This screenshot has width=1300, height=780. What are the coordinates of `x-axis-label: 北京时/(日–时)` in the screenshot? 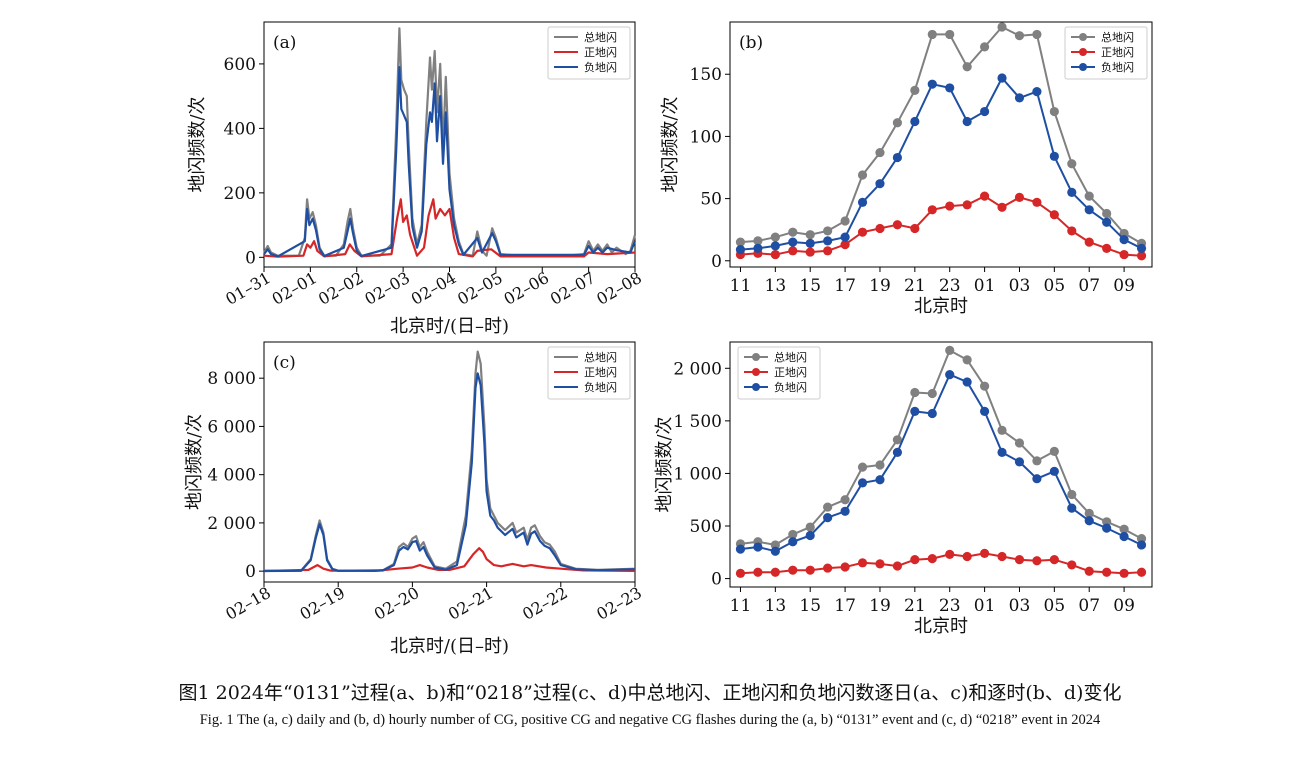 It's located at (449, 646).